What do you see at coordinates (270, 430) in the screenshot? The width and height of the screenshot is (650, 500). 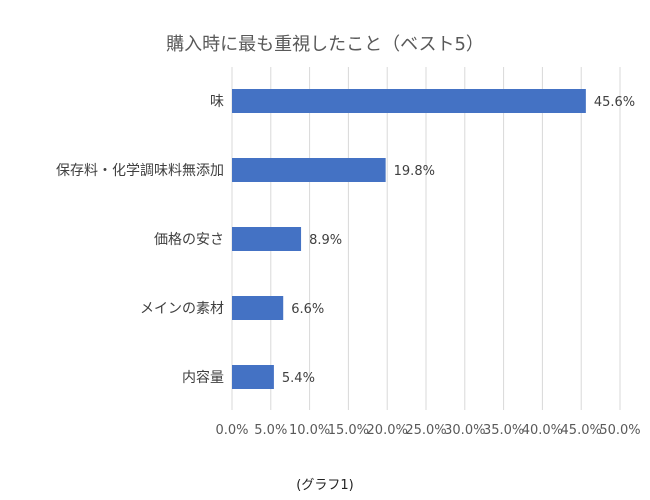 I see `x-tick-label: 5.0%` at bounding box center [270, 430].